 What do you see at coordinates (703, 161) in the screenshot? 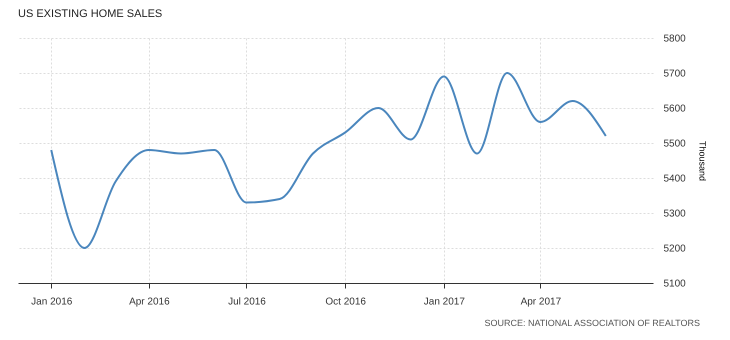
I see `y-axis-title: Thousand` at bounding box center [703, 161].